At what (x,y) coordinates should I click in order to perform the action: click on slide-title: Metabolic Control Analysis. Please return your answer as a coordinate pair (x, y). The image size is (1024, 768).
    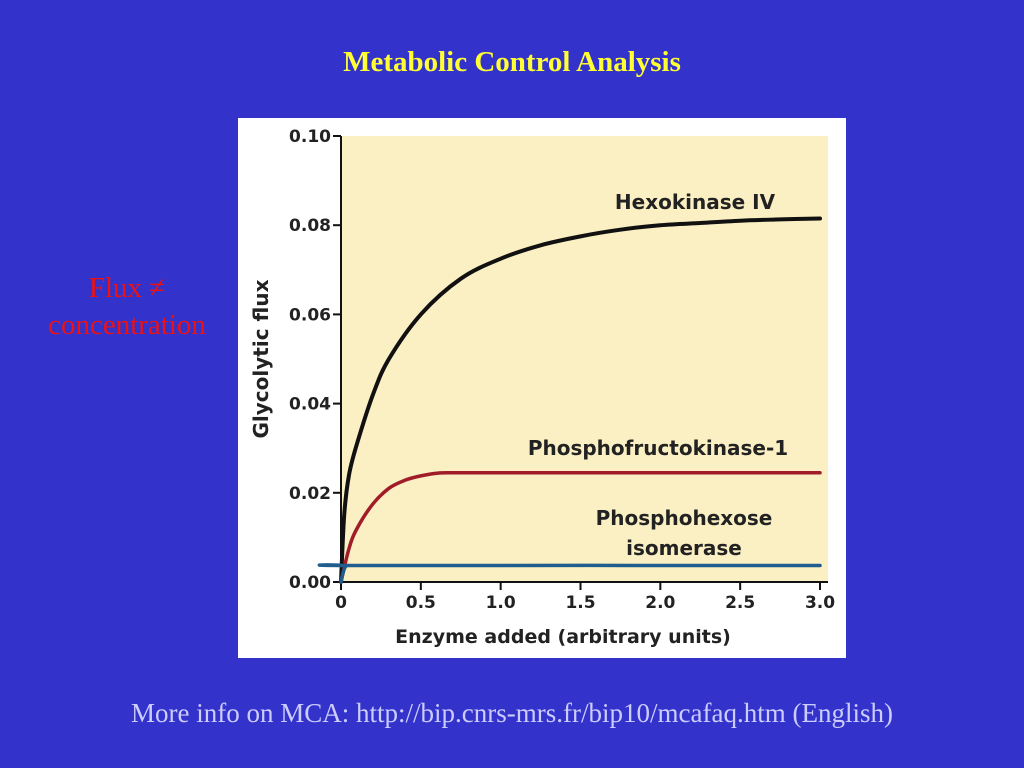
    Looking at the image, I should click on (512, 62).